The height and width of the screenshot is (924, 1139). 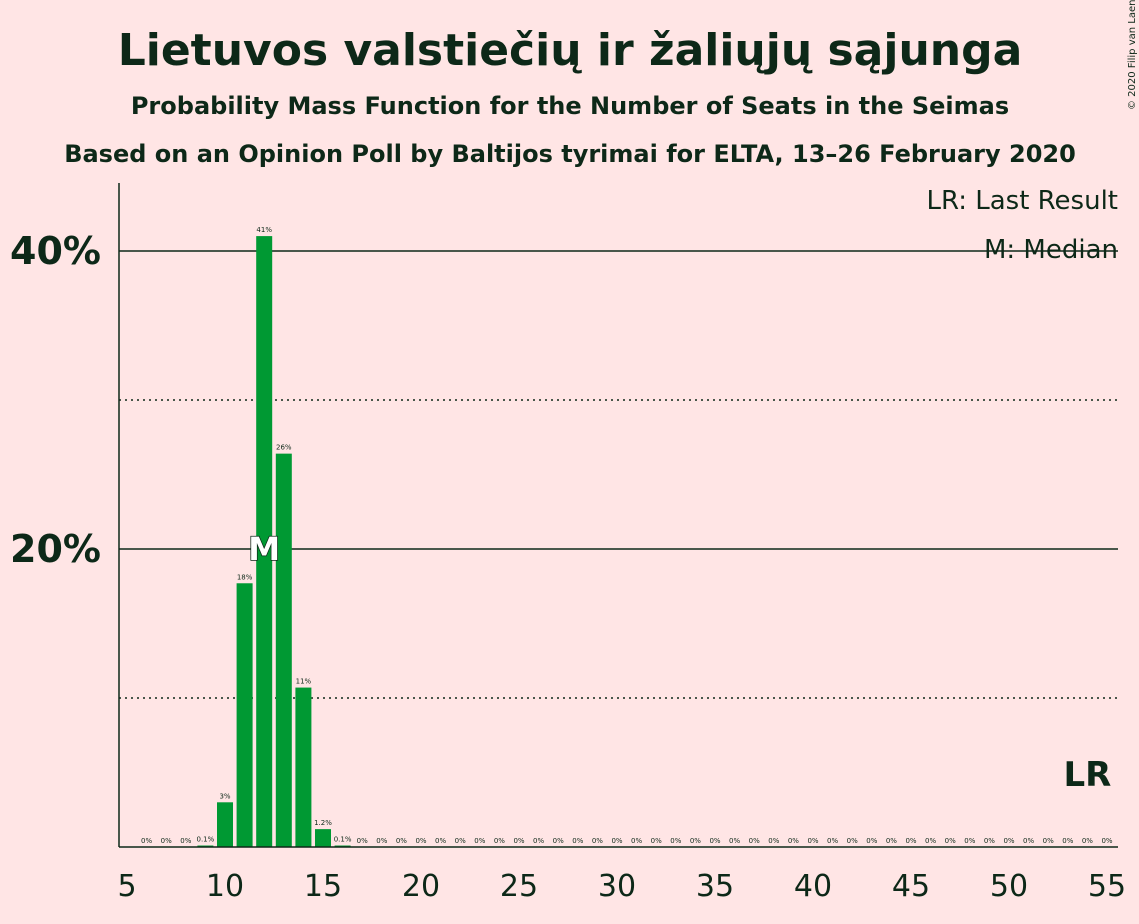 What do you see at coordinates (1087, 841) in the screenshot?
I see `bar-label-seat-54: 0%` at bounding box center [1087, 841].